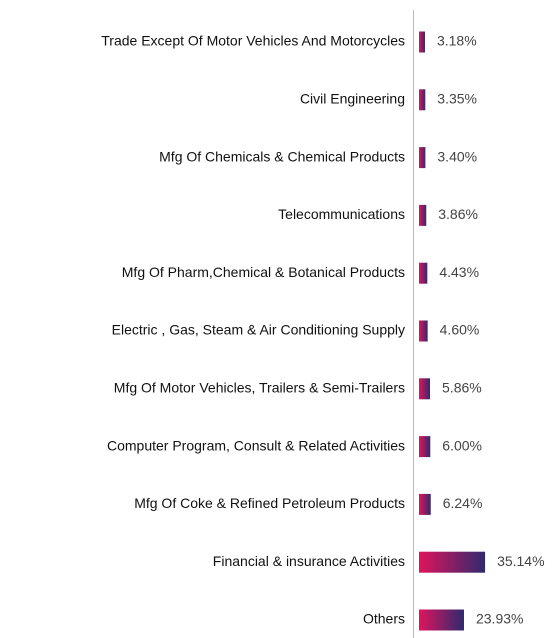  I want to click on category-label: Others, so click(384, 619).